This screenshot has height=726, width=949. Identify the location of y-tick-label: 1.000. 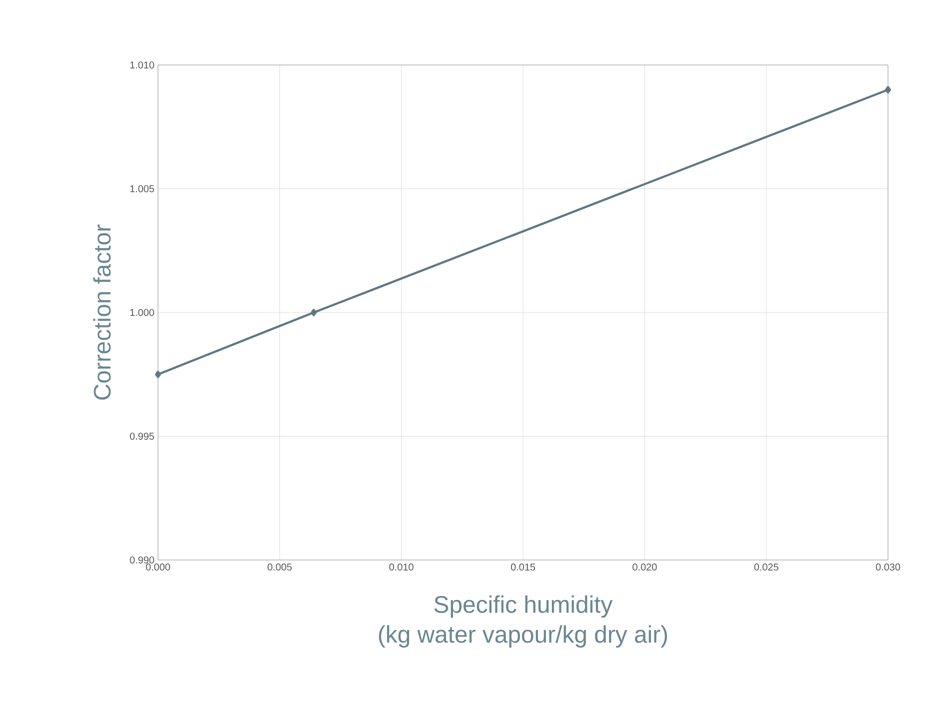
(142, 312).